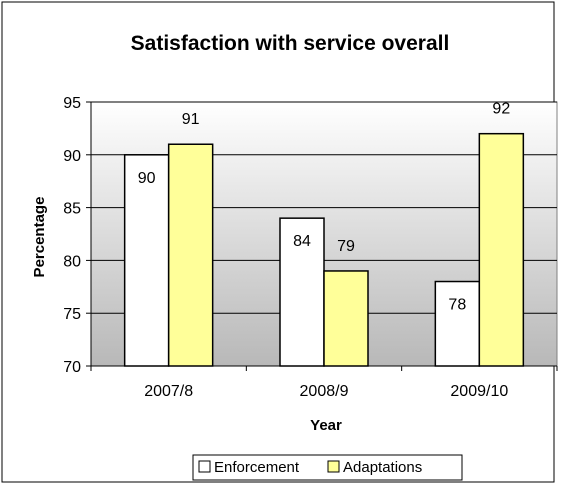  What do you see at coordinates (382, 467) in the screenshot?
I see `legend-label-adaptations: Adaptations` at bounding box center [382, 467].